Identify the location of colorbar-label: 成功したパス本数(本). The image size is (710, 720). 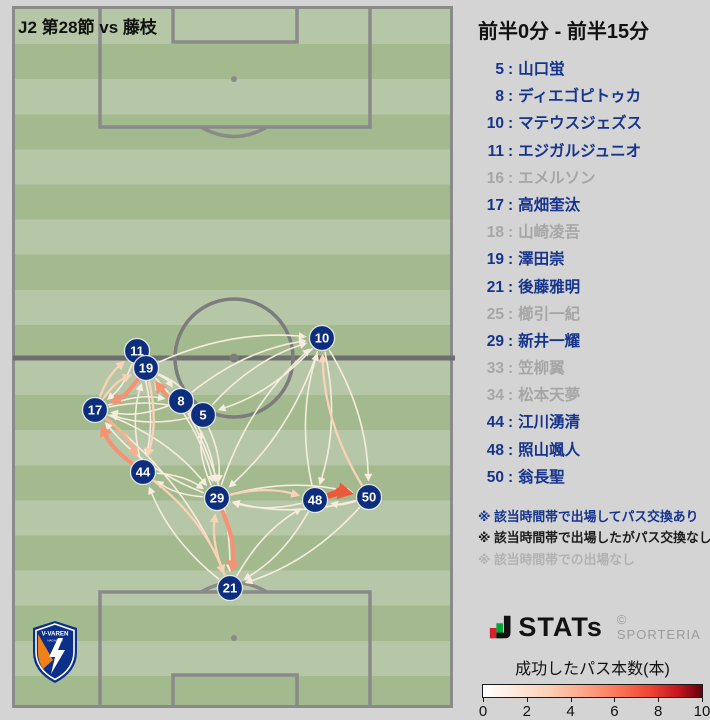
(592, 669).